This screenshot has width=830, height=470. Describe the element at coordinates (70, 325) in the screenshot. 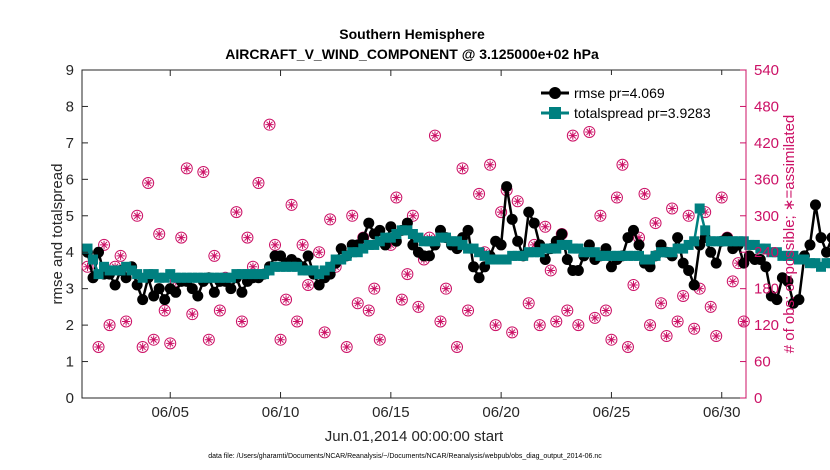

I see `y-tick-label: 2` at that location.